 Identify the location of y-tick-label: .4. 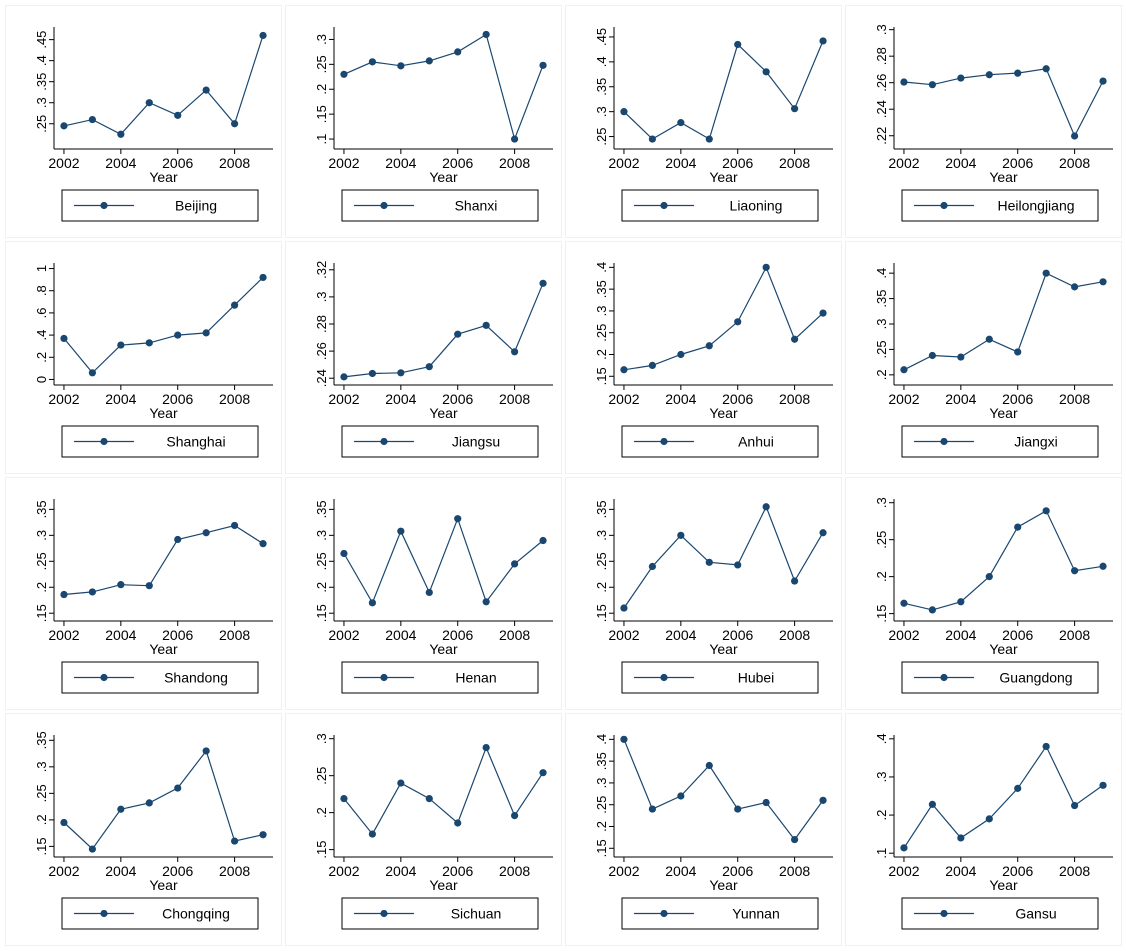
(41, 60).